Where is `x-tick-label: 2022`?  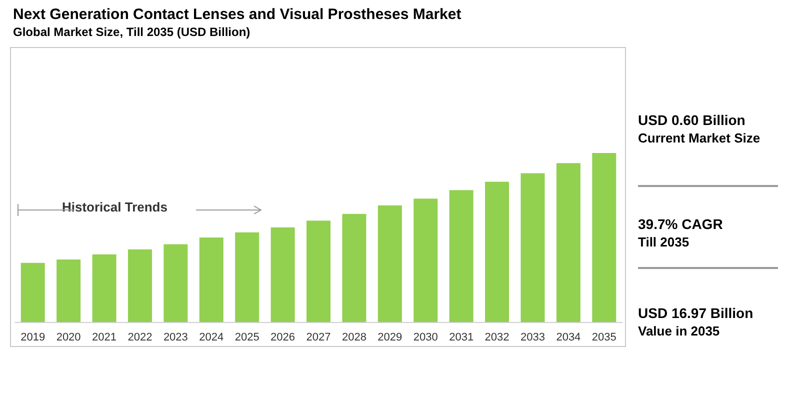
x-tick-label: 2022 is located at coordinates (140, 338).